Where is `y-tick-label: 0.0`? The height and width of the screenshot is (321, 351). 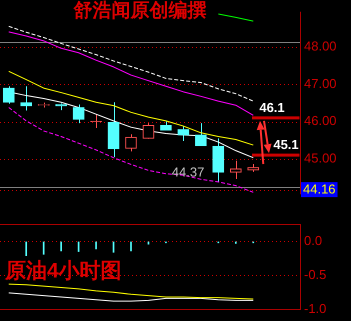 y-tick-label: 0.0 is located at coordinates (313, 240).